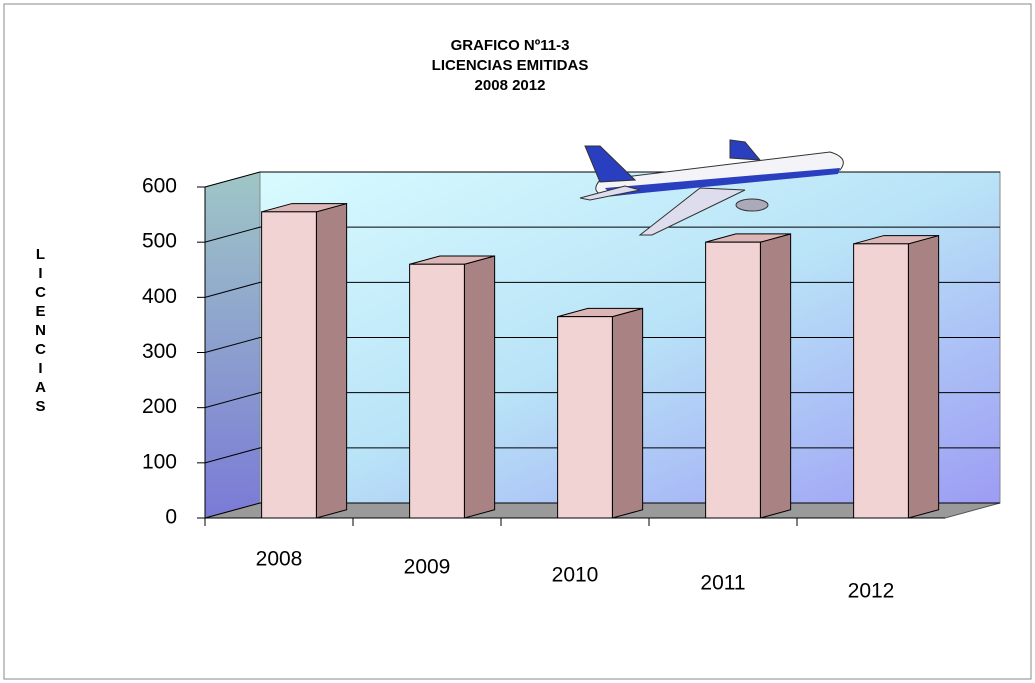 The image size is (1035, 683). Describe the element at coordinates (711, 187) in the screenshot. I see `airplane-icon` at that location.